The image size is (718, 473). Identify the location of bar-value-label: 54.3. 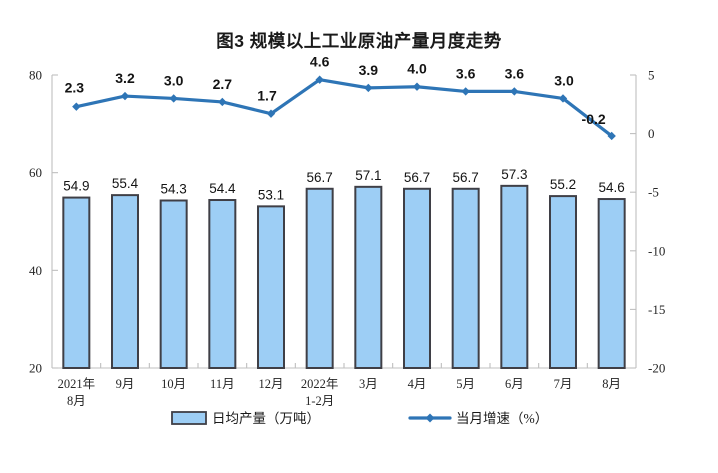
(174, 189).